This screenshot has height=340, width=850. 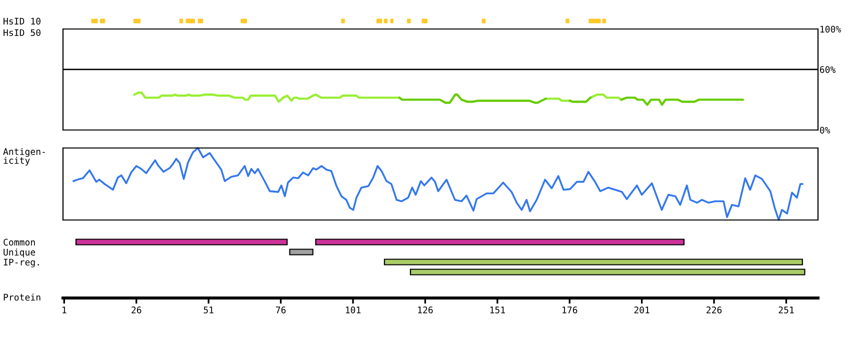 I want to click on x-axis-title: Protein, so click(x=22, y=297).